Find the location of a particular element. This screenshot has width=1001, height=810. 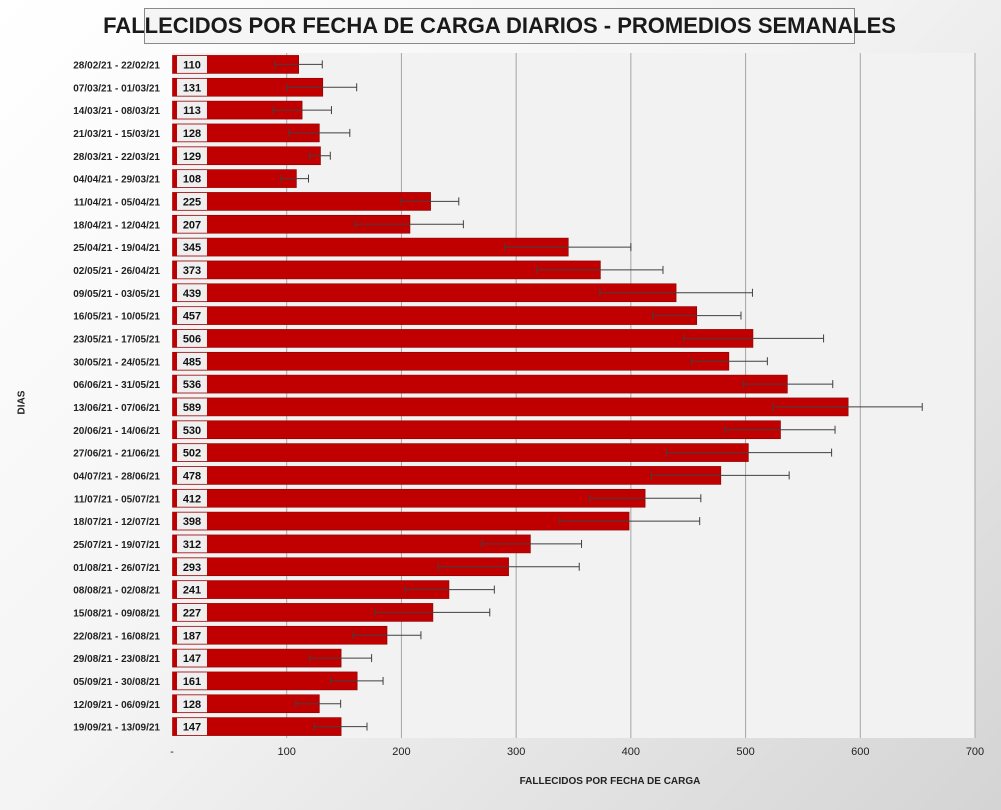

category-label: 02/05/21 - 26/04/21 is located at coordinates (116, 271).